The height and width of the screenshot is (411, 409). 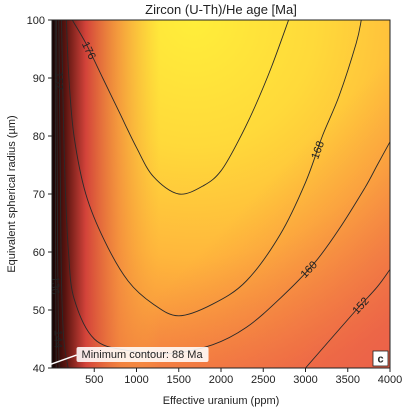 I want to click on contour-label-text: 136, so click(x=55, y=285).